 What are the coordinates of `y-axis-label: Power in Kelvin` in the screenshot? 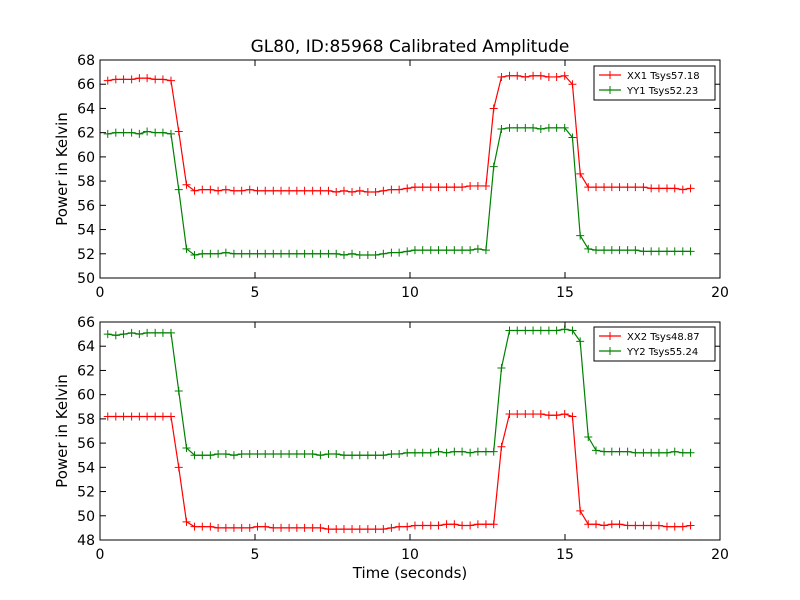 It's located at (62, 431).